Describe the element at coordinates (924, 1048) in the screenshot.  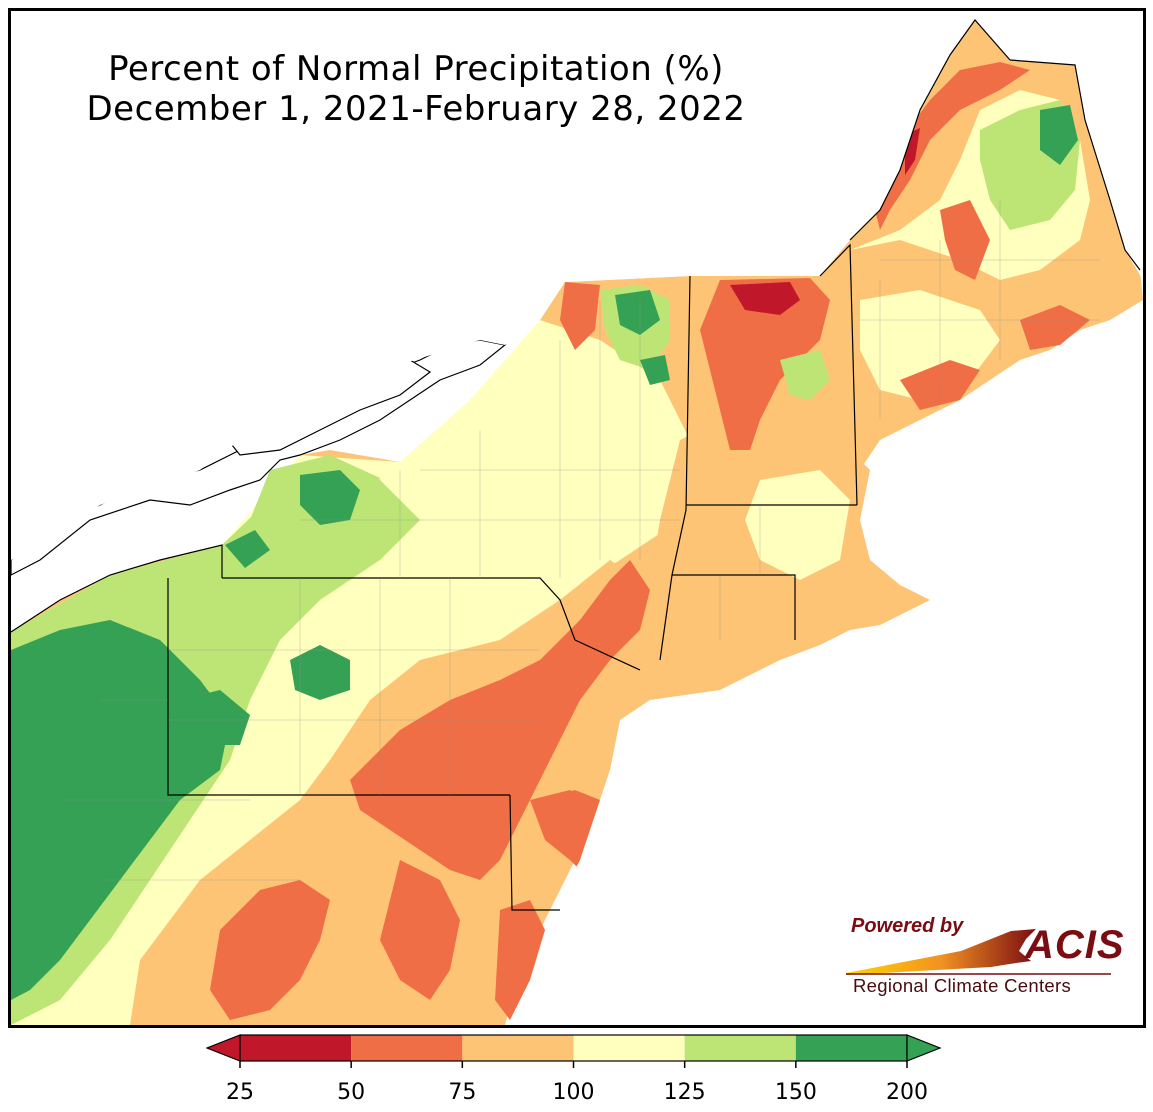
I see `colorbar-over-arrow` at that location.